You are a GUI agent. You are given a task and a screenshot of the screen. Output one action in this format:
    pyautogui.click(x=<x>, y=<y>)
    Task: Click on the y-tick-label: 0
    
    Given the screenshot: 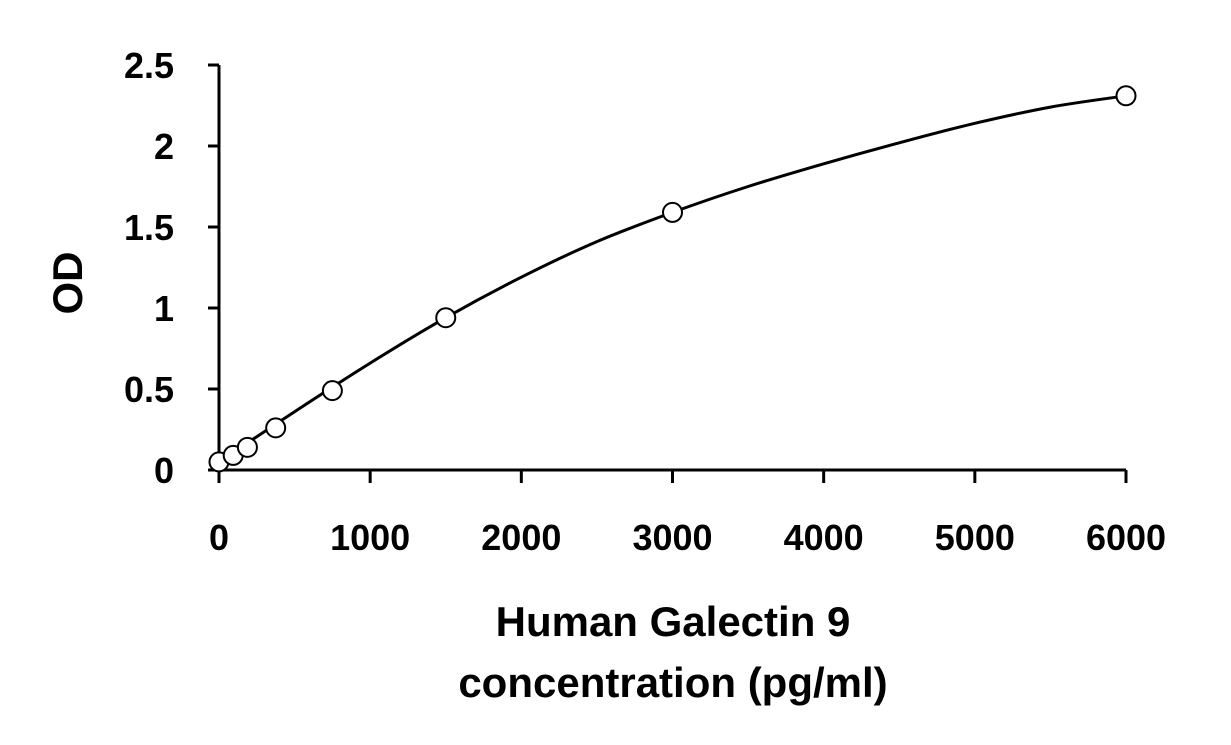 What is the action you would take?
    pyautogui.click(x=164, y=470)
    